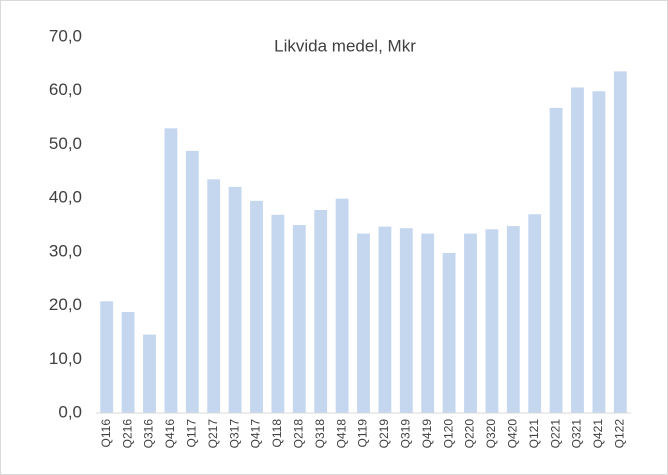 The image size is (668, 475). What do you see at coordinates (341, 434) in the screenshot?
I see `x-tick-label: Q418` at bounding box center [341, 434].